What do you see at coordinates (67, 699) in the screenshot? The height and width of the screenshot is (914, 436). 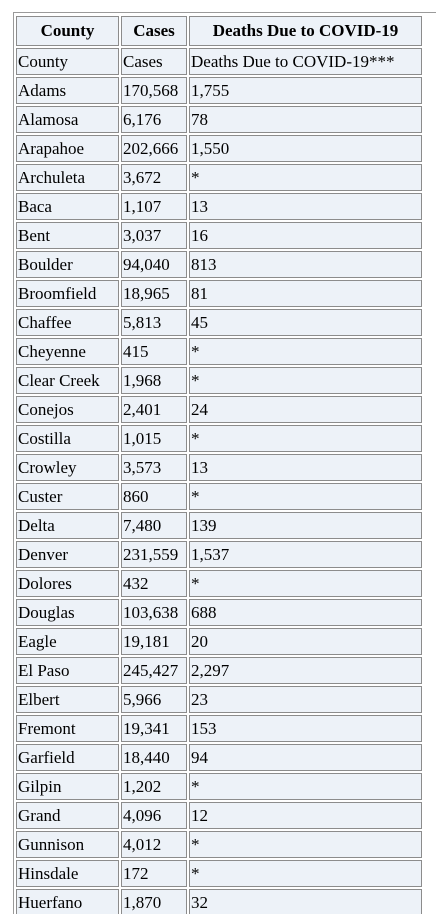 I see `county-cell: Elbert` at bounding box center [67, 699].